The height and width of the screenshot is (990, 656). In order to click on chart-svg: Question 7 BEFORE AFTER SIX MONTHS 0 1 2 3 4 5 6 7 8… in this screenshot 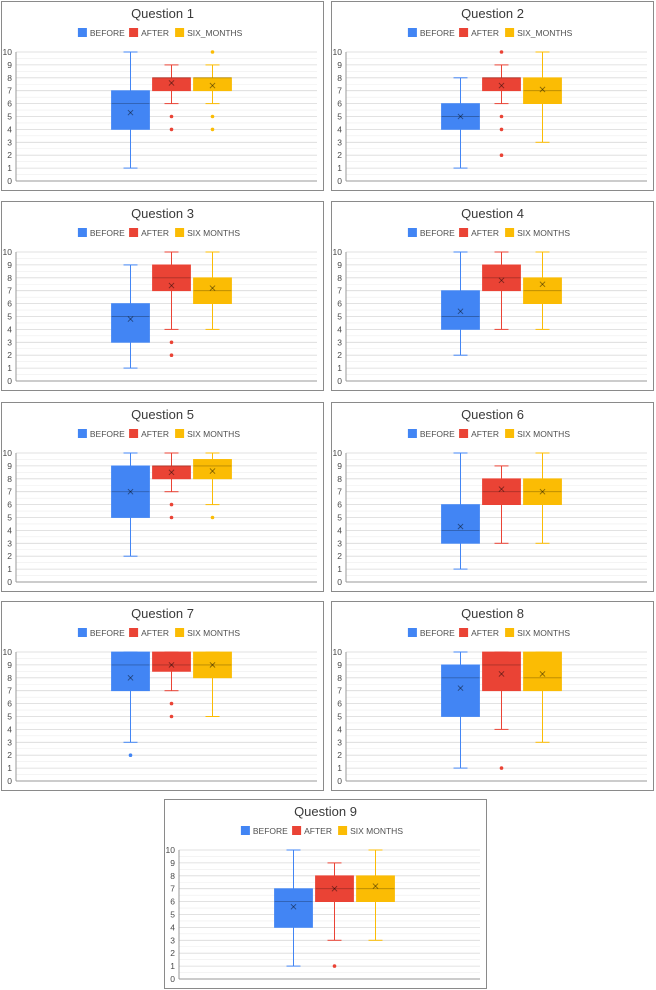, I will do `click(160, 696)`.